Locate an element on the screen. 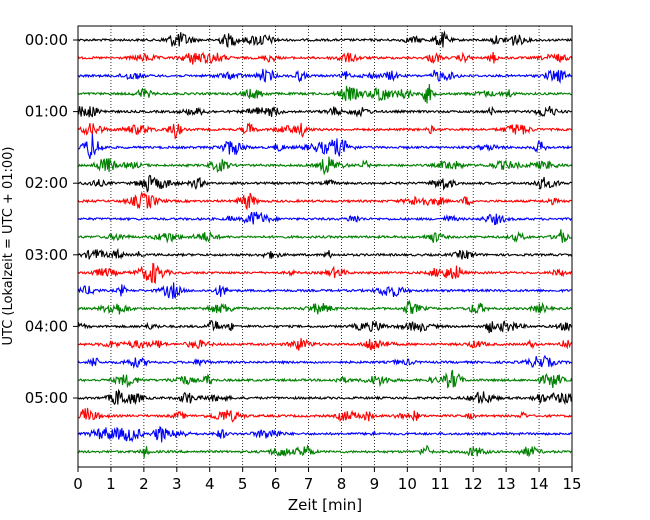 The width and height of the screenshot is (650, 520). x-tick-label-11: 11 is located at coordinates (440, 484).